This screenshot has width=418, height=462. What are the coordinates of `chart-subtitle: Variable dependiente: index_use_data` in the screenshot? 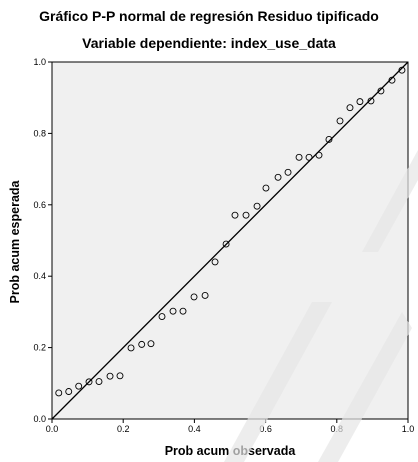 It's located at (209, 43).